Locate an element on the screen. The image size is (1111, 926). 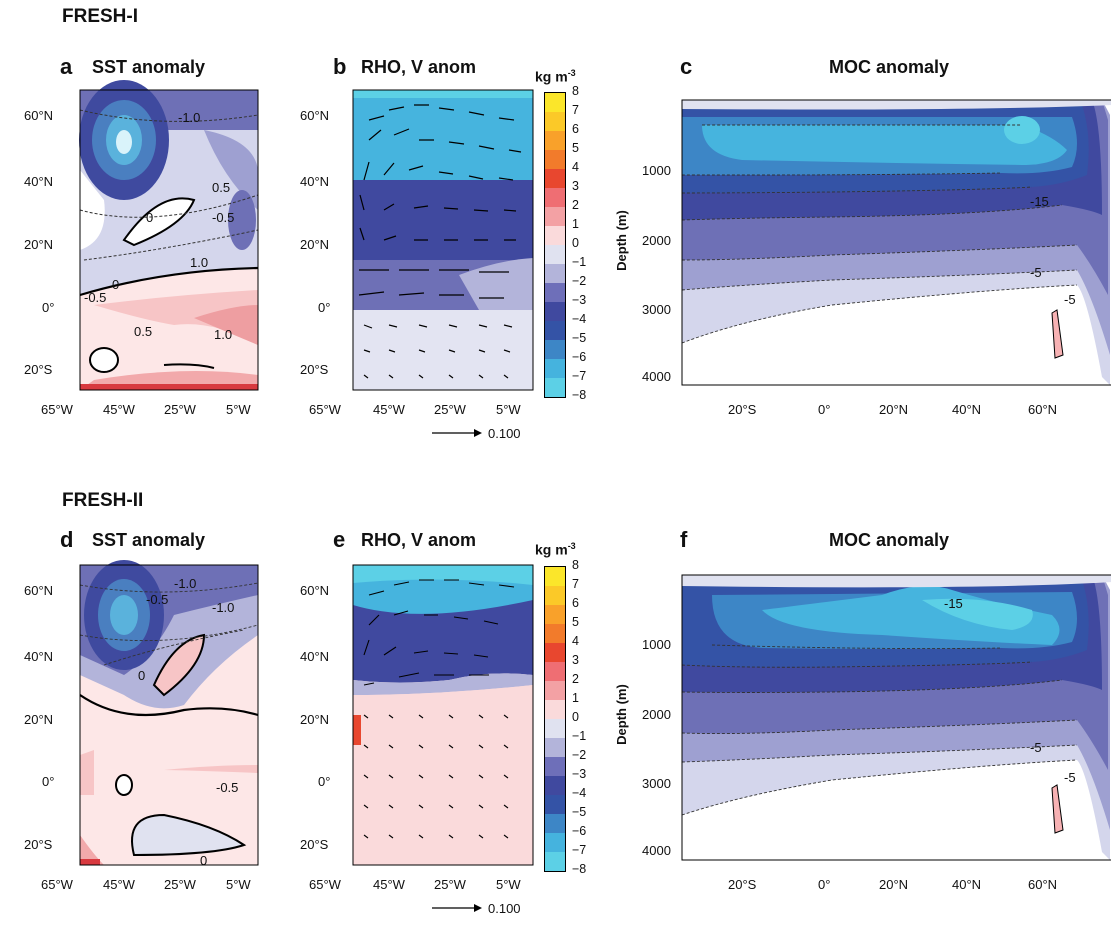
colorbar-tick-label: 2 is located at coordinates (575, 205).